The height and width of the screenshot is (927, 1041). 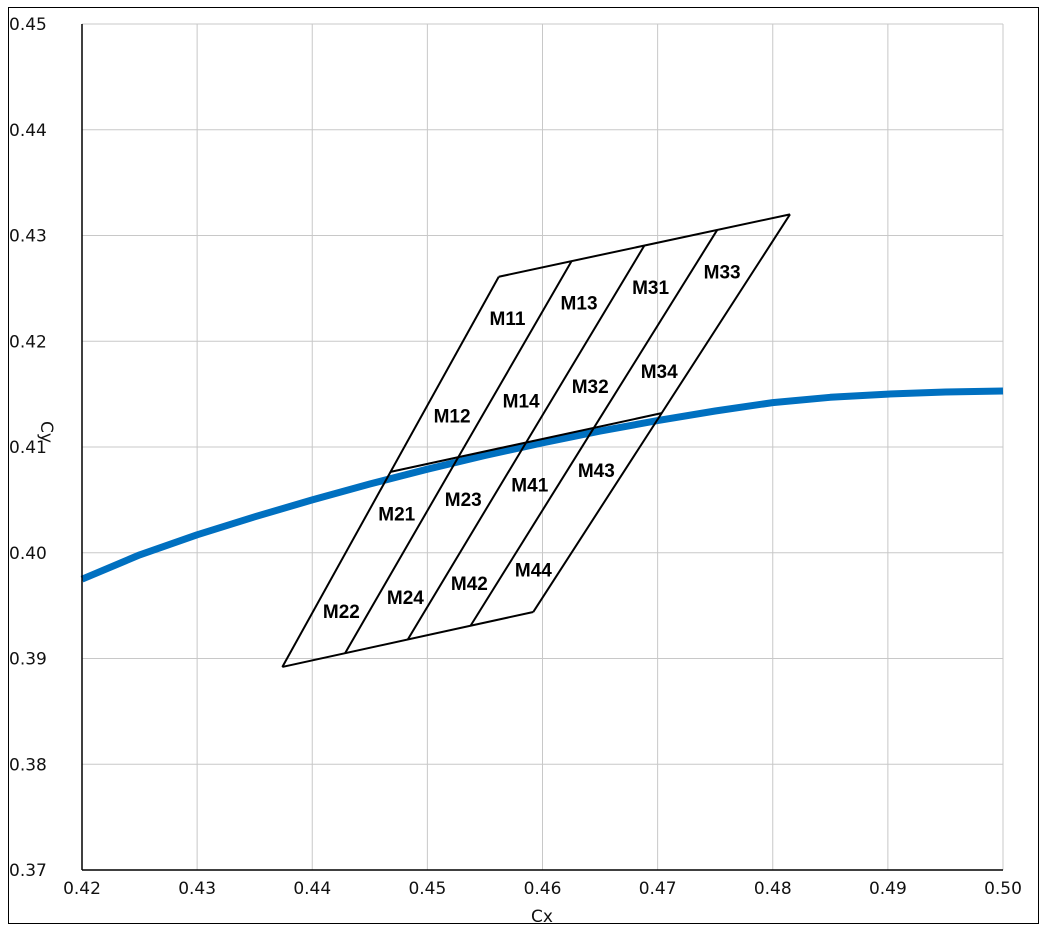 I want to click on y-tick-label: 0.40, so click(x=28, y=554).